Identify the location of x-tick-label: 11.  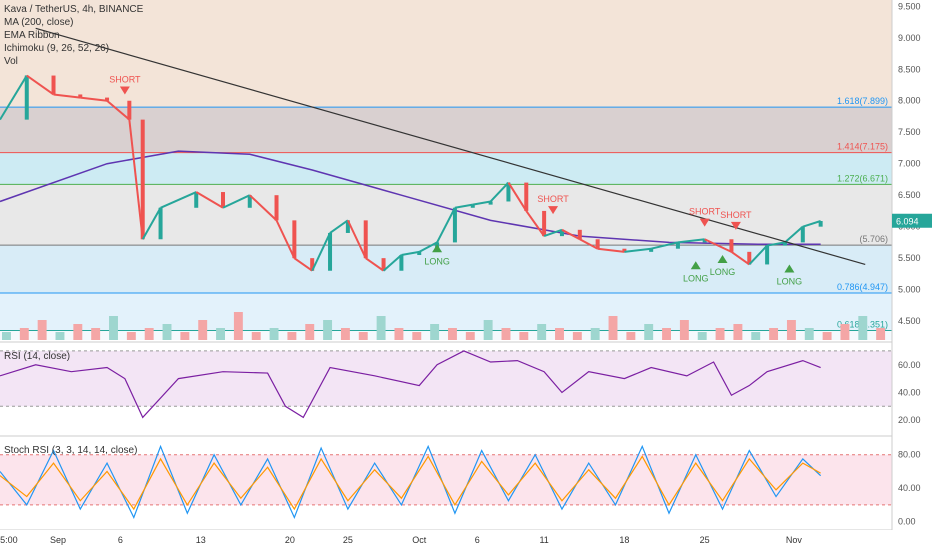
(543, 540).